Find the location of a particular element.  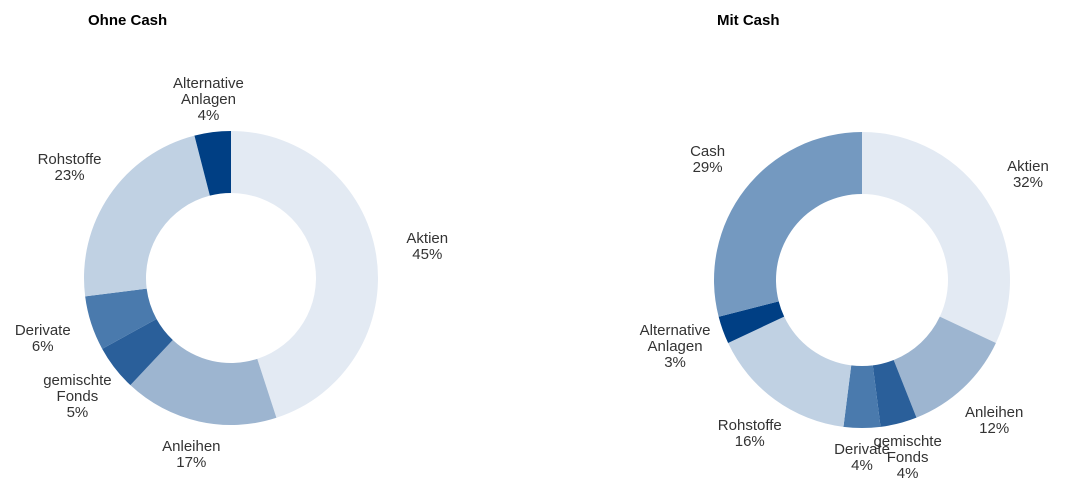

slice-label: gemischte Fonds 4% is located at coordinates (907, 456).